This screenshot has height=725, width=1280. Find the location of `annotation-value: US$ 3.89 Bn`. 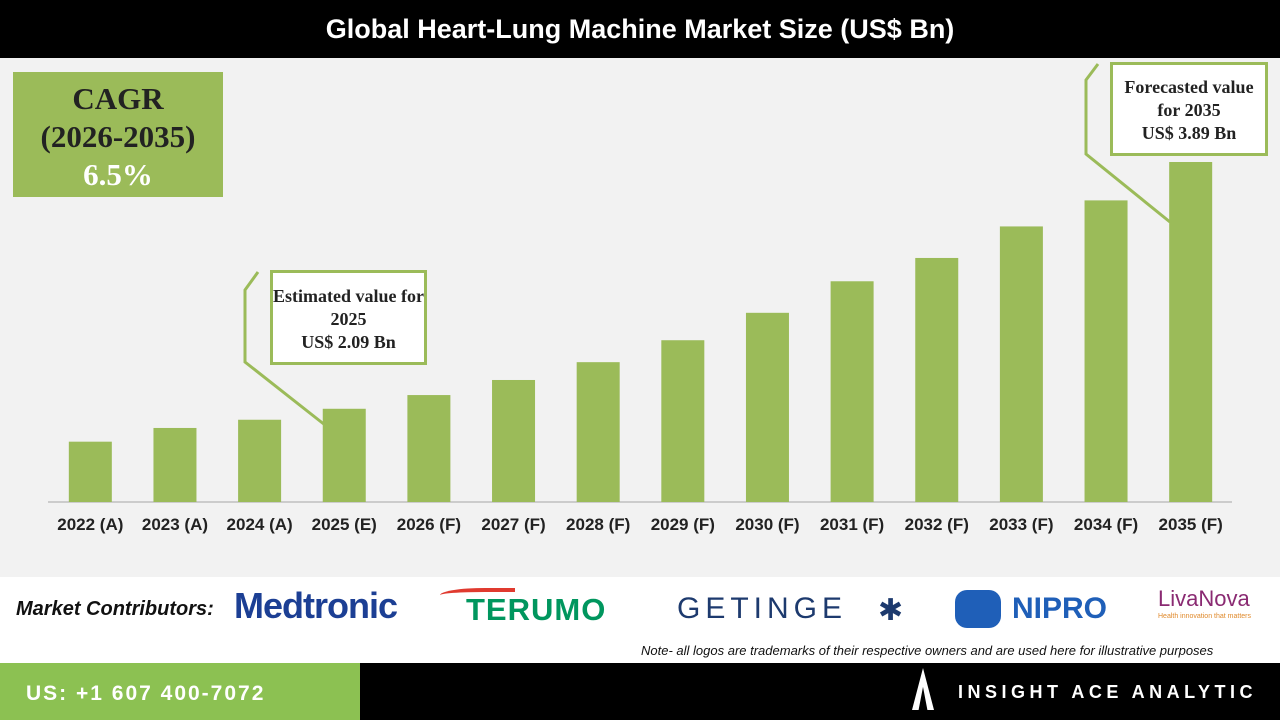

annotation-value: US$ 3.89 Bn is located at coordinates (1189, 133).